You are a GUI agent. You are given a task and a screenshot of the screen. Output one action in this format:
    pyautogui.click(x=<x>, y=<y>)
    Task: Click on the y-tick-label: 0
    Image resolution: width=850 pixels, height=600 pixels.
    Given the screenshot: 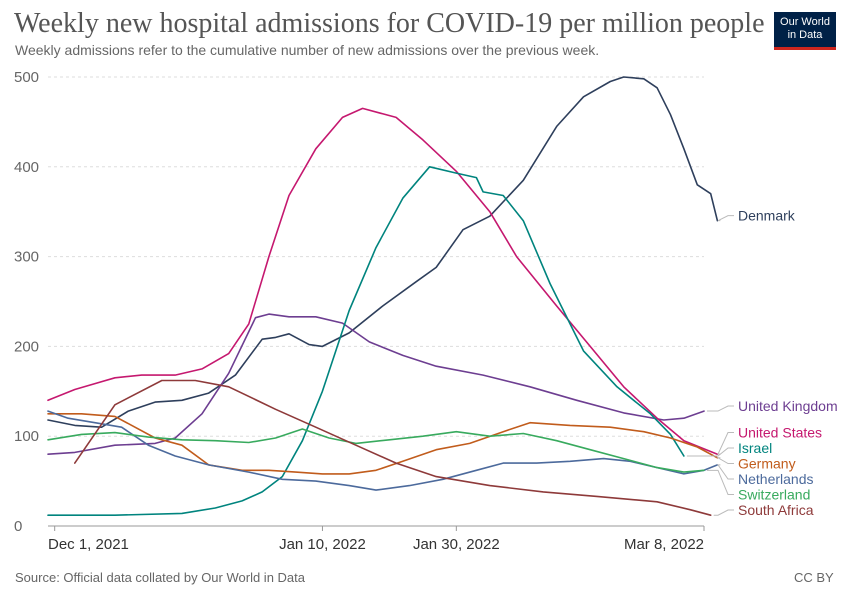 What is the action you would take?
    pyautogui.click(x=18, y=526)
    